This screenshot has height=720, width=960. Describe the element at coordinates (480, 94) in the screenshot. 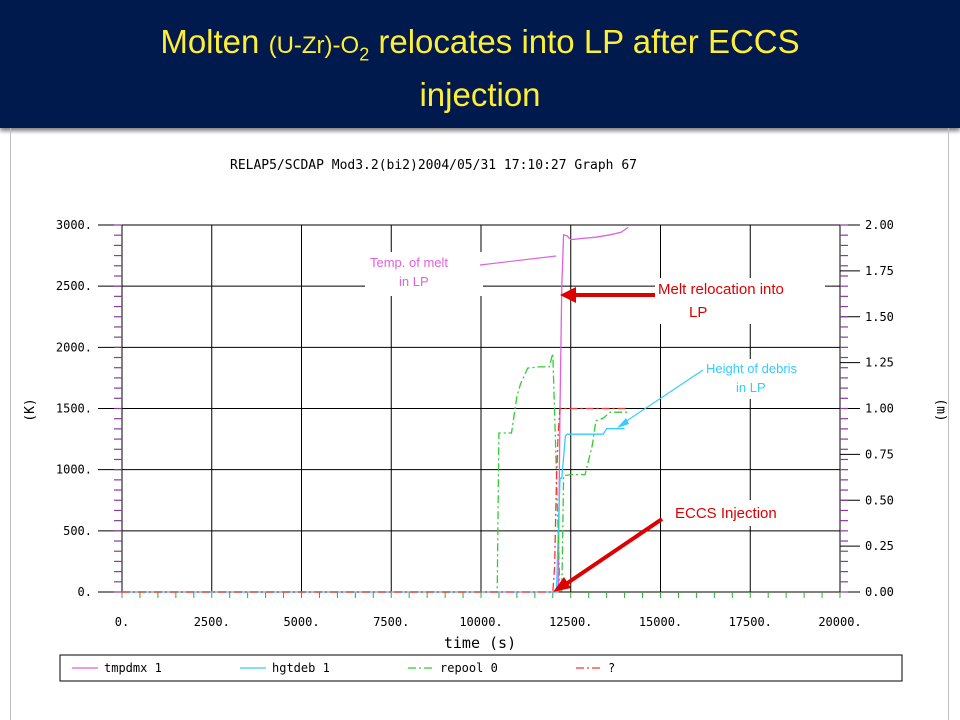

I see `title-line2: injection` at that location.